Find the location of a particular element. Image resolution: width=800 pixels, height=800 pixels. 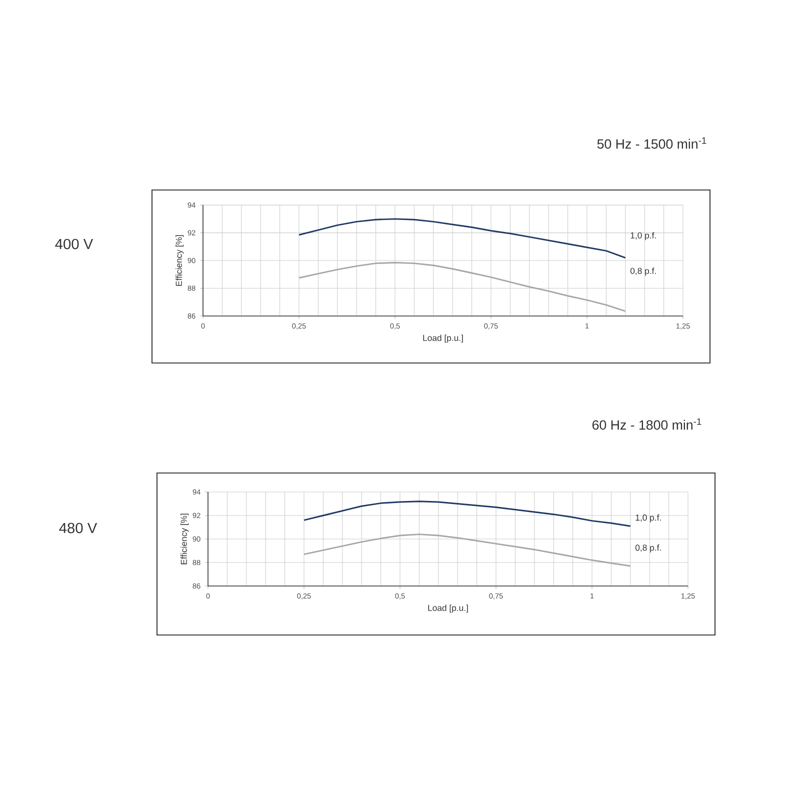

series-label: 1,0 p.f. is located at coordinates (648, 518).